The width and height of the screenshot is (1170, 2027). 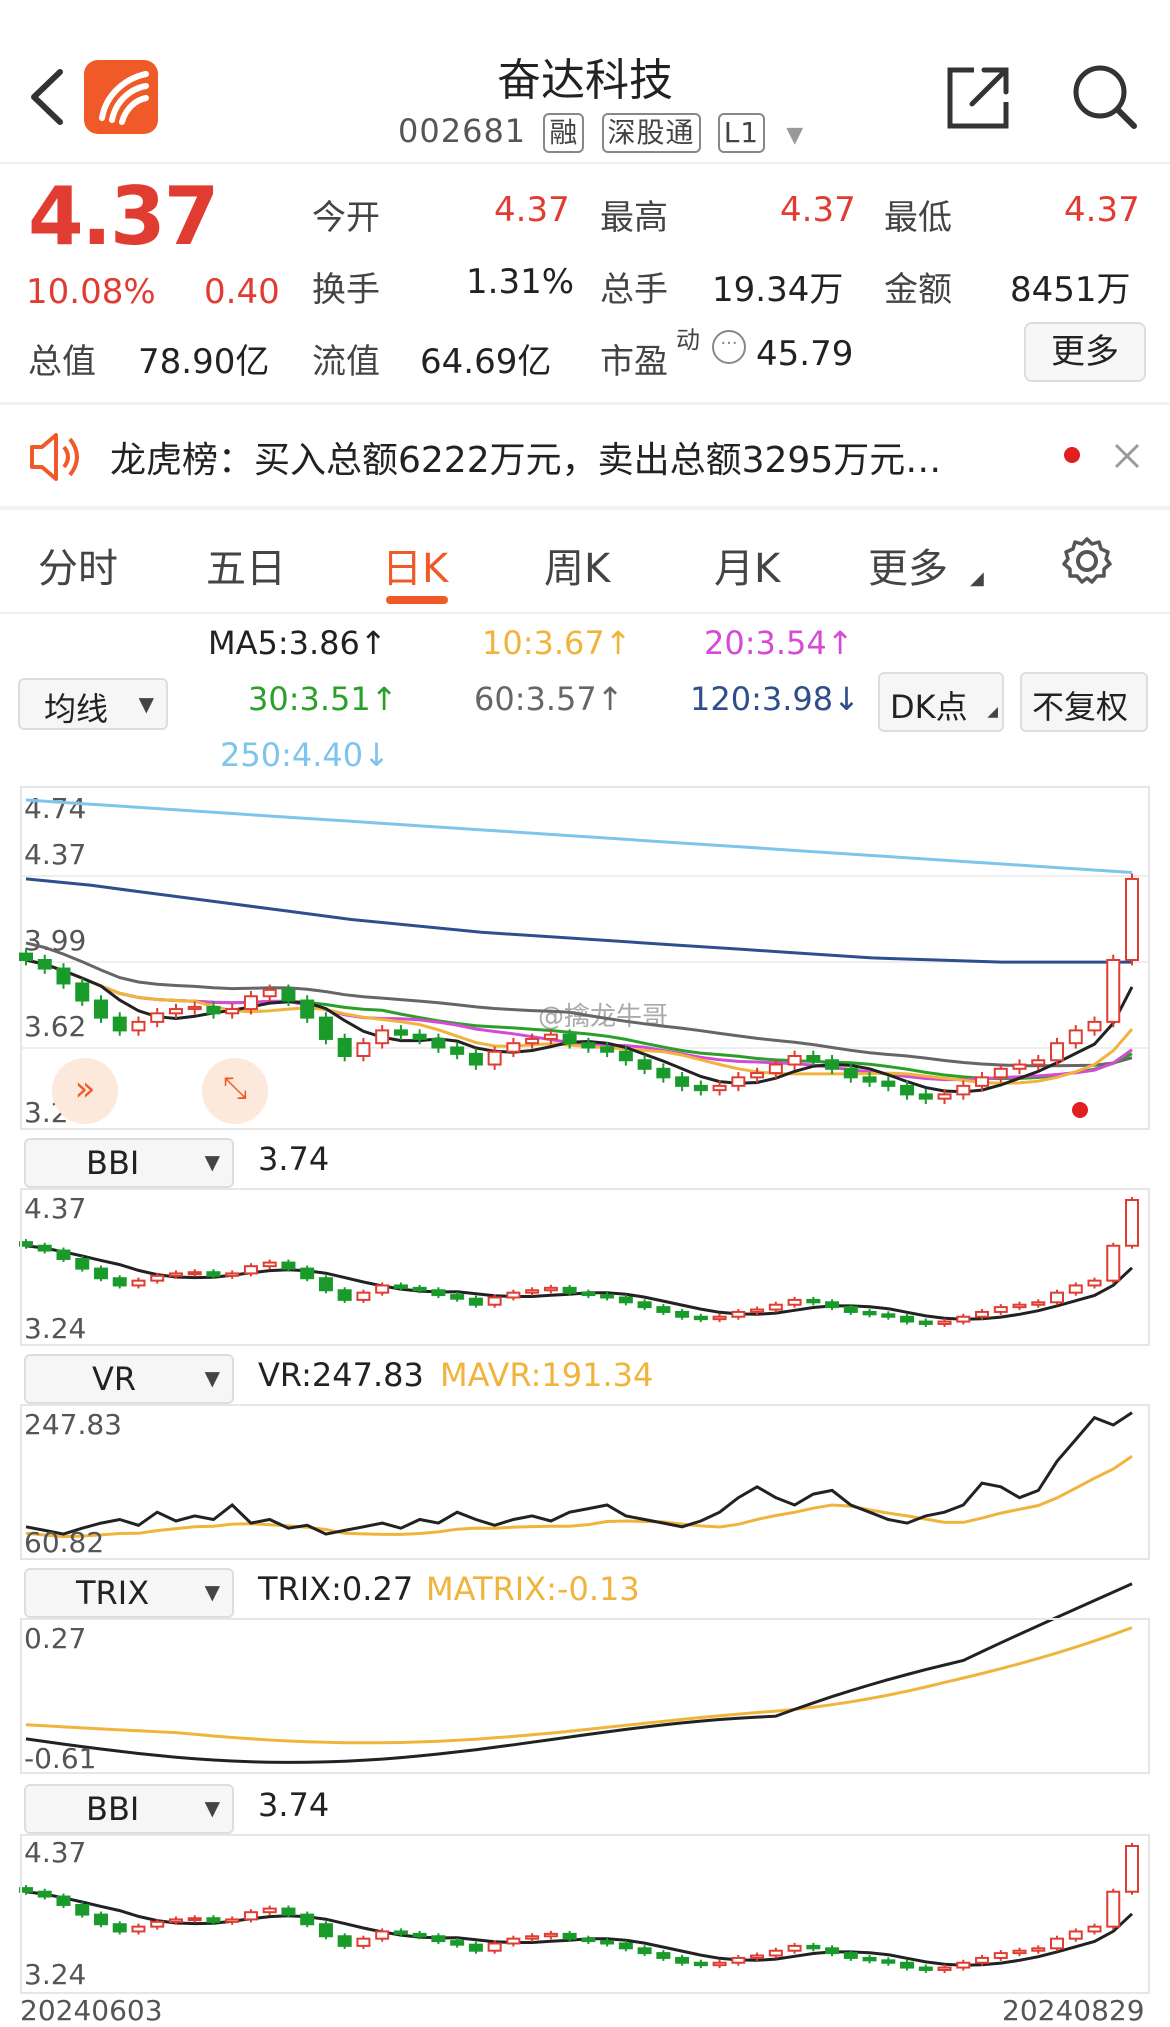 What do you see at coordinates (992, 712) in the screenshot?
I see `corner-caret-icon: ◢` at bounding box center [992, 712].